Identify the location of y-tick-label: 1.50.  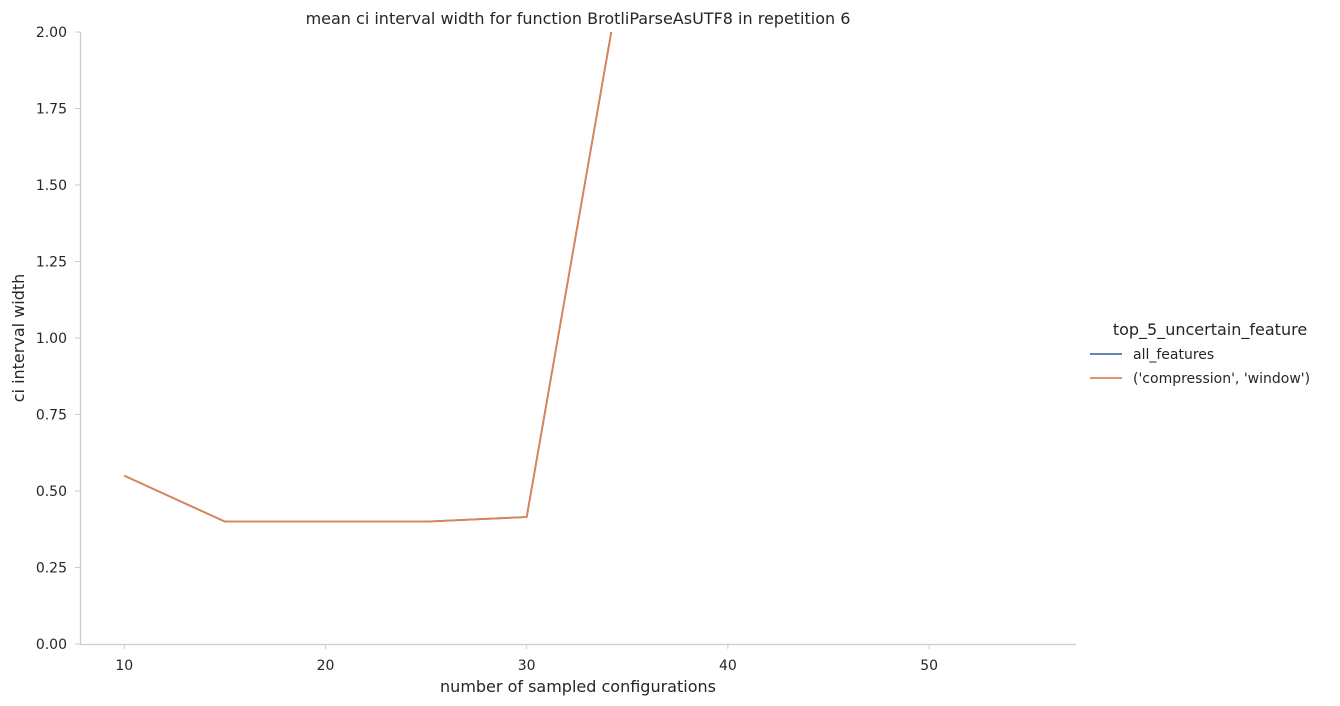
(51, 186).